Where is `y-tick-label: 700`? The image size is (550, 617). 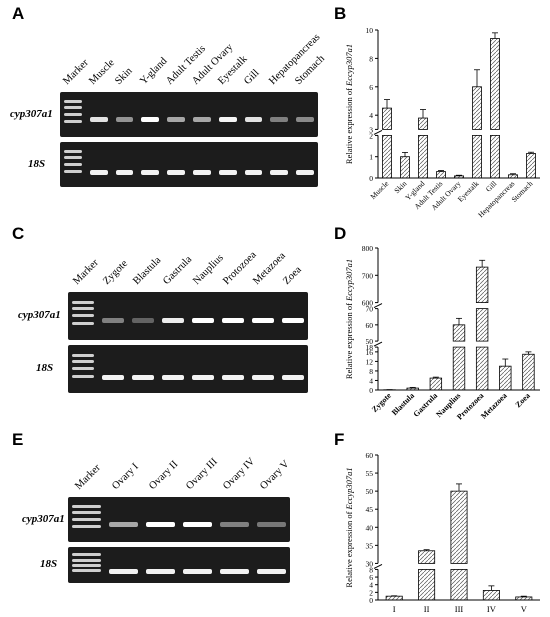
y-tick-label: 700 is located at coordinates (368, 275).